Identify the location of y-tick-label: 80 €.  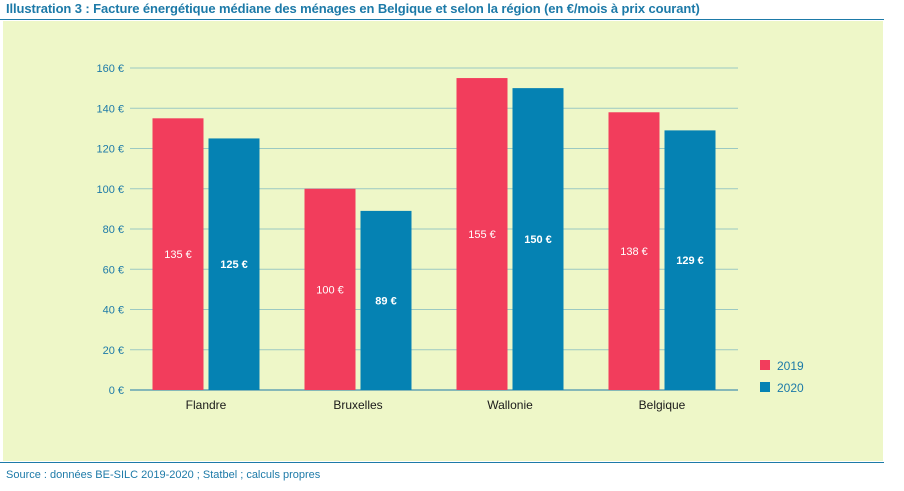
(113, 230).